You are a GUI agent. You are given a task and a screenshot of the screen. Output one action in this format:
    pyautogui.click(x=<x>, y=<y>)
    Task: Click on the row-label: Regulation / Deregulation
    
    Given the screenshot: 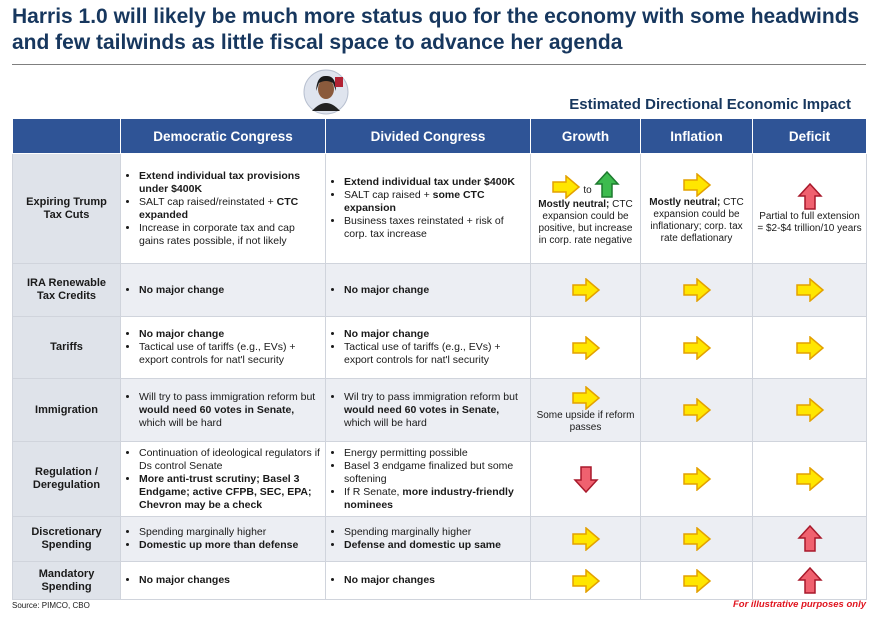 What is the action you would take?
    pyautogui.click(x=66, y=479)
    